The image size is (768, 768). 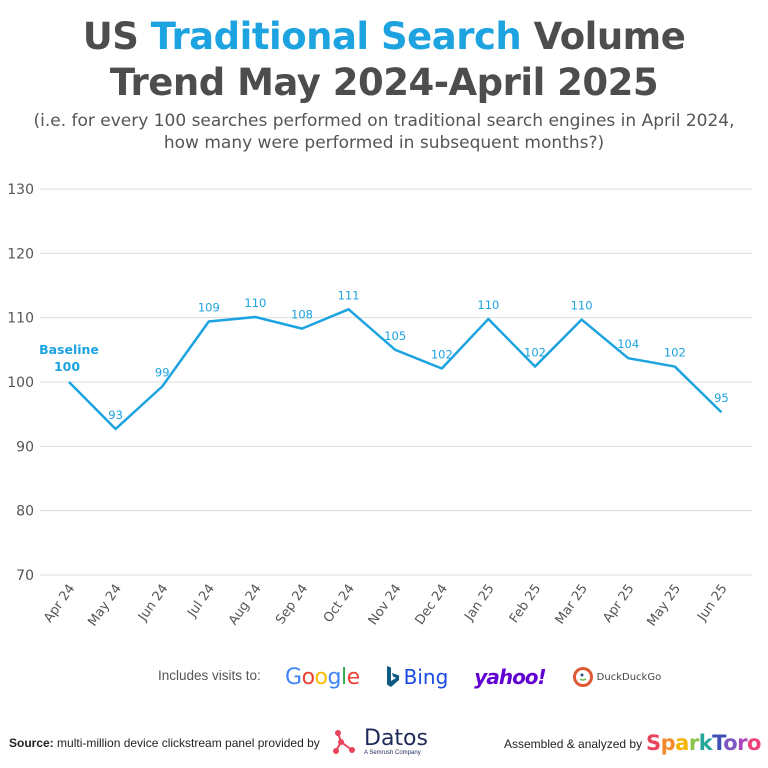 What do you see at coordinates (116, 36) in the screenshot?
I see `title-prefix: US` at bounding box center [116, 36].